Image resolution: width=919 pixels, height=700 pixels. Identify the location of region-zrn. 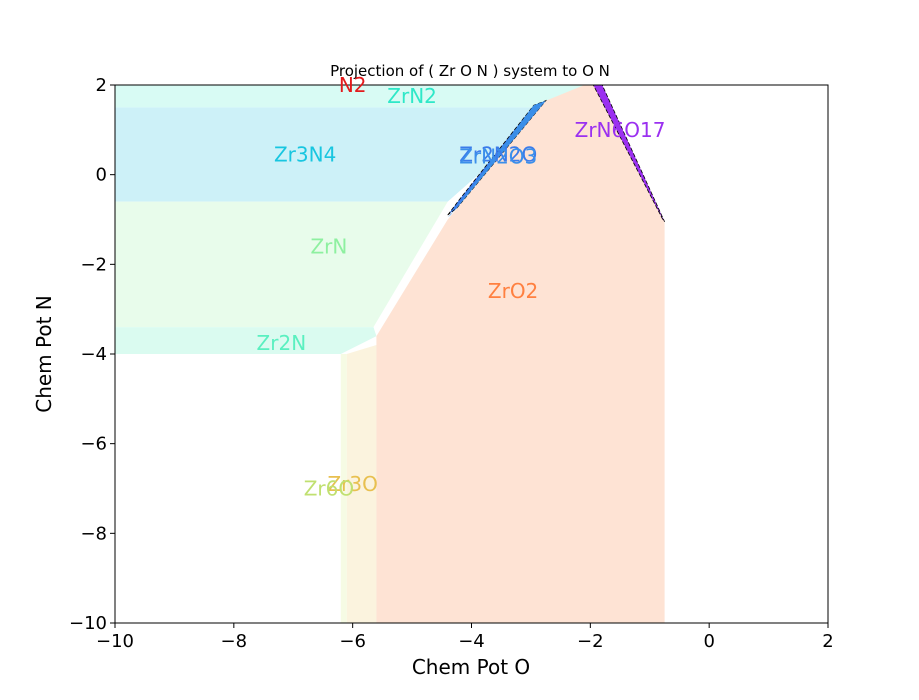
(281, 264).